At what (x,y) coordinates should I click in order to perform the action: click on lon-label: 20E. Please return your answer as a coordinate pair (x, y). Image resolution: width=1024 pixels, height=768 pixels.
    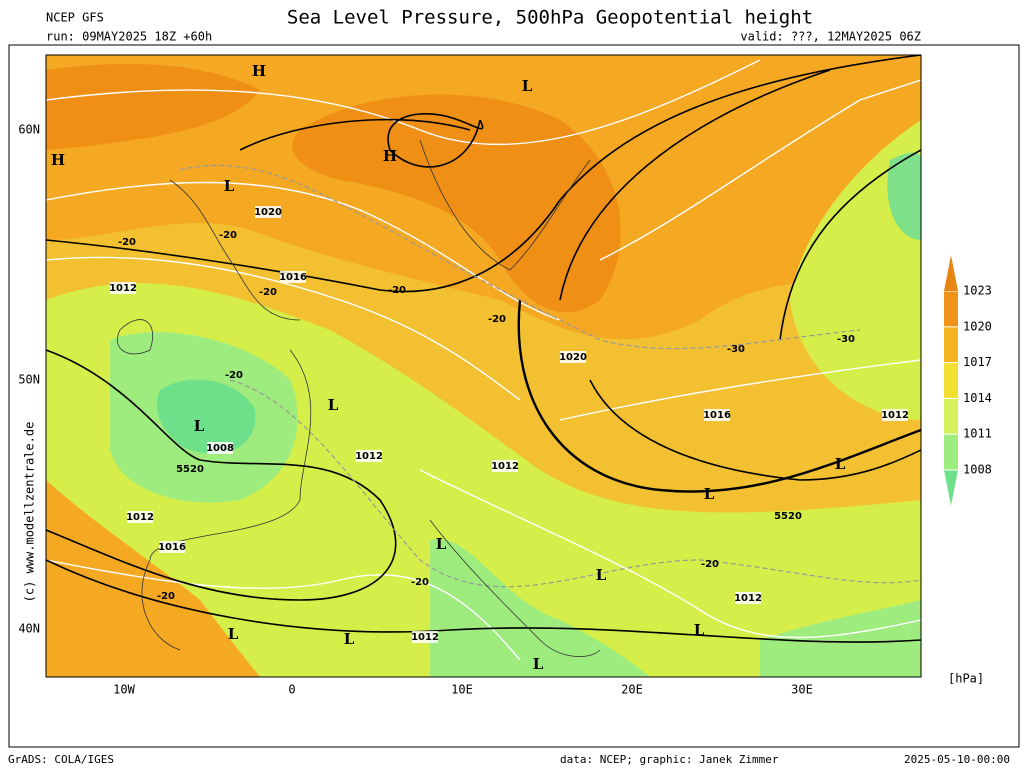
    Looking at the image, I should click on (632, 690).